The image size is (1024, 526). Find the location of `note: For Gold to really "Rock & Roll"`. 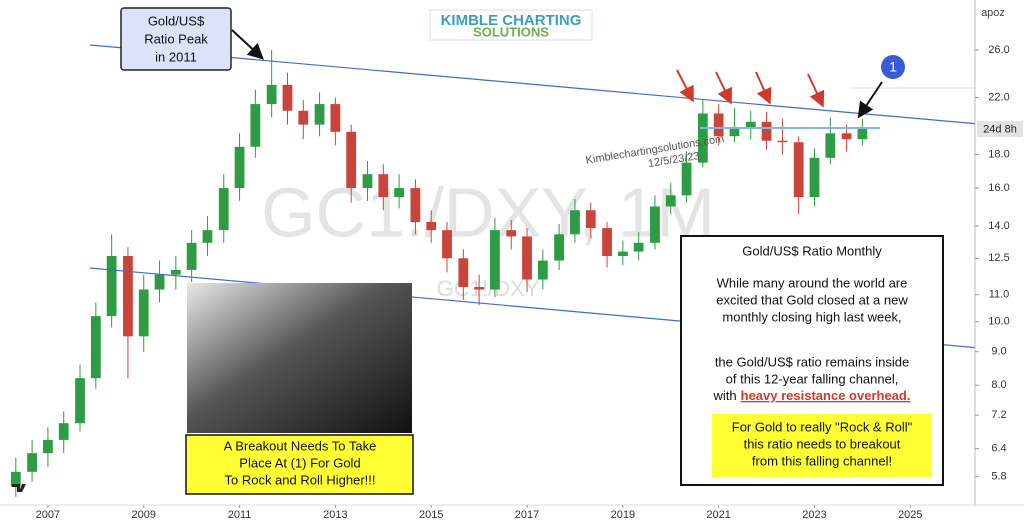

note: For Gold to really "Rock & Roll" is located at coordinates (822, 426).